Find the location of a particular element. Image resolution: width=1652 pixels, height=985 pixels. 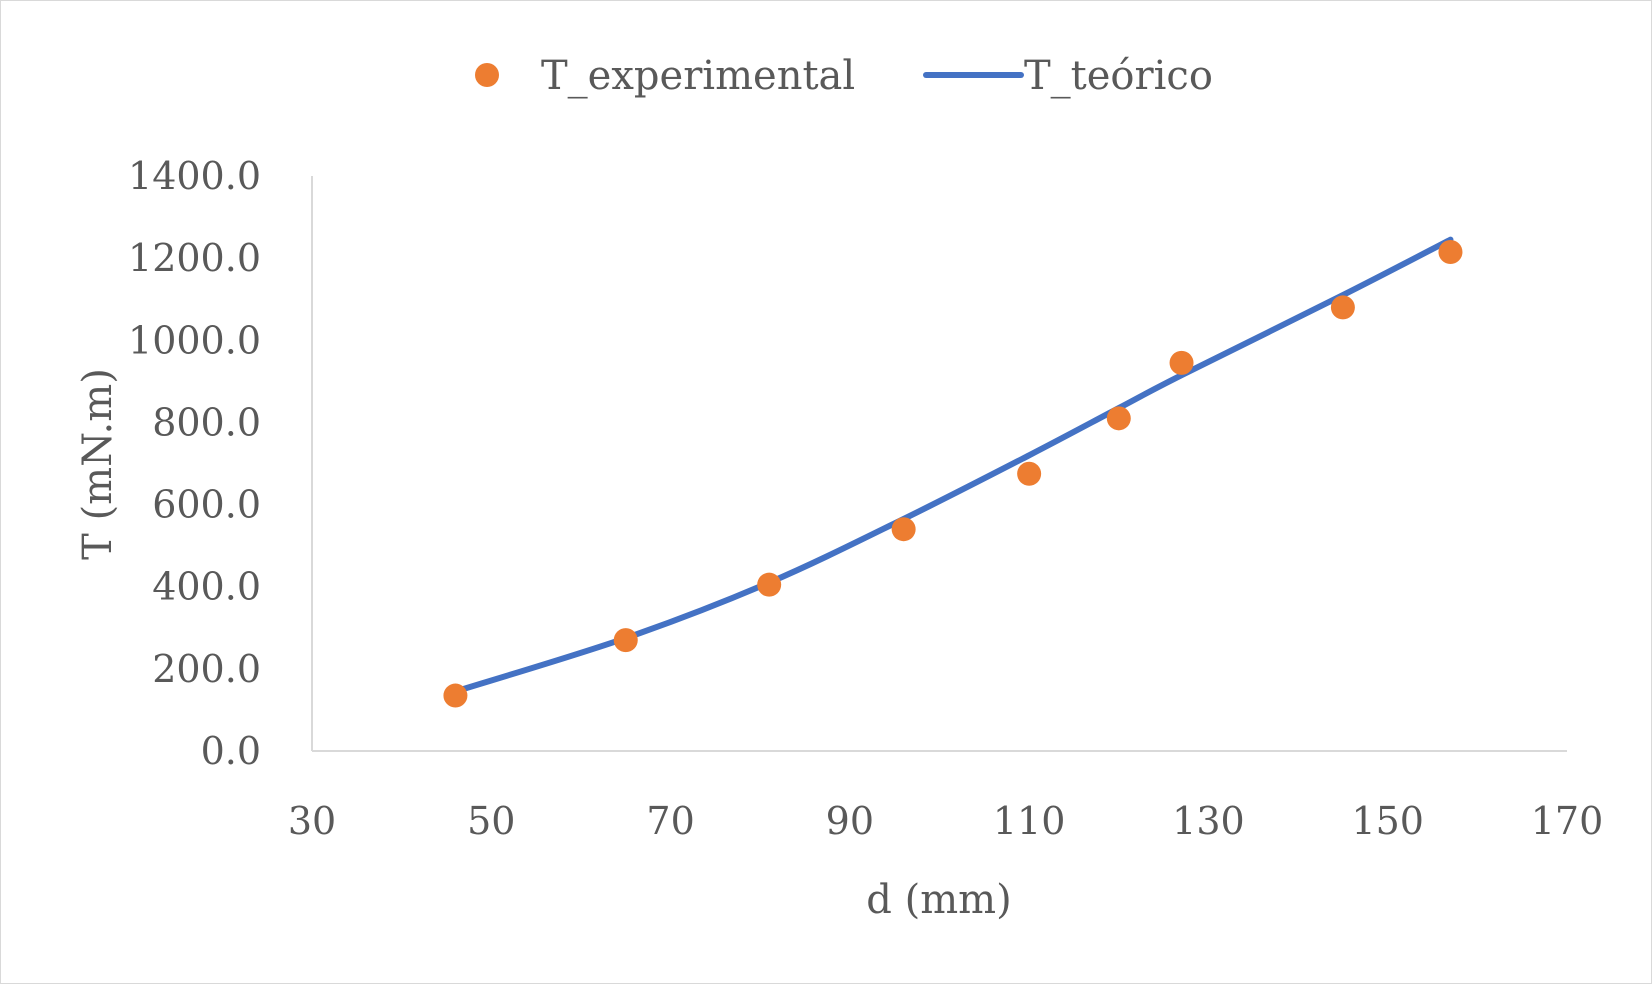

y-tick-label: 200.0 is located at coordinates (206, 669).